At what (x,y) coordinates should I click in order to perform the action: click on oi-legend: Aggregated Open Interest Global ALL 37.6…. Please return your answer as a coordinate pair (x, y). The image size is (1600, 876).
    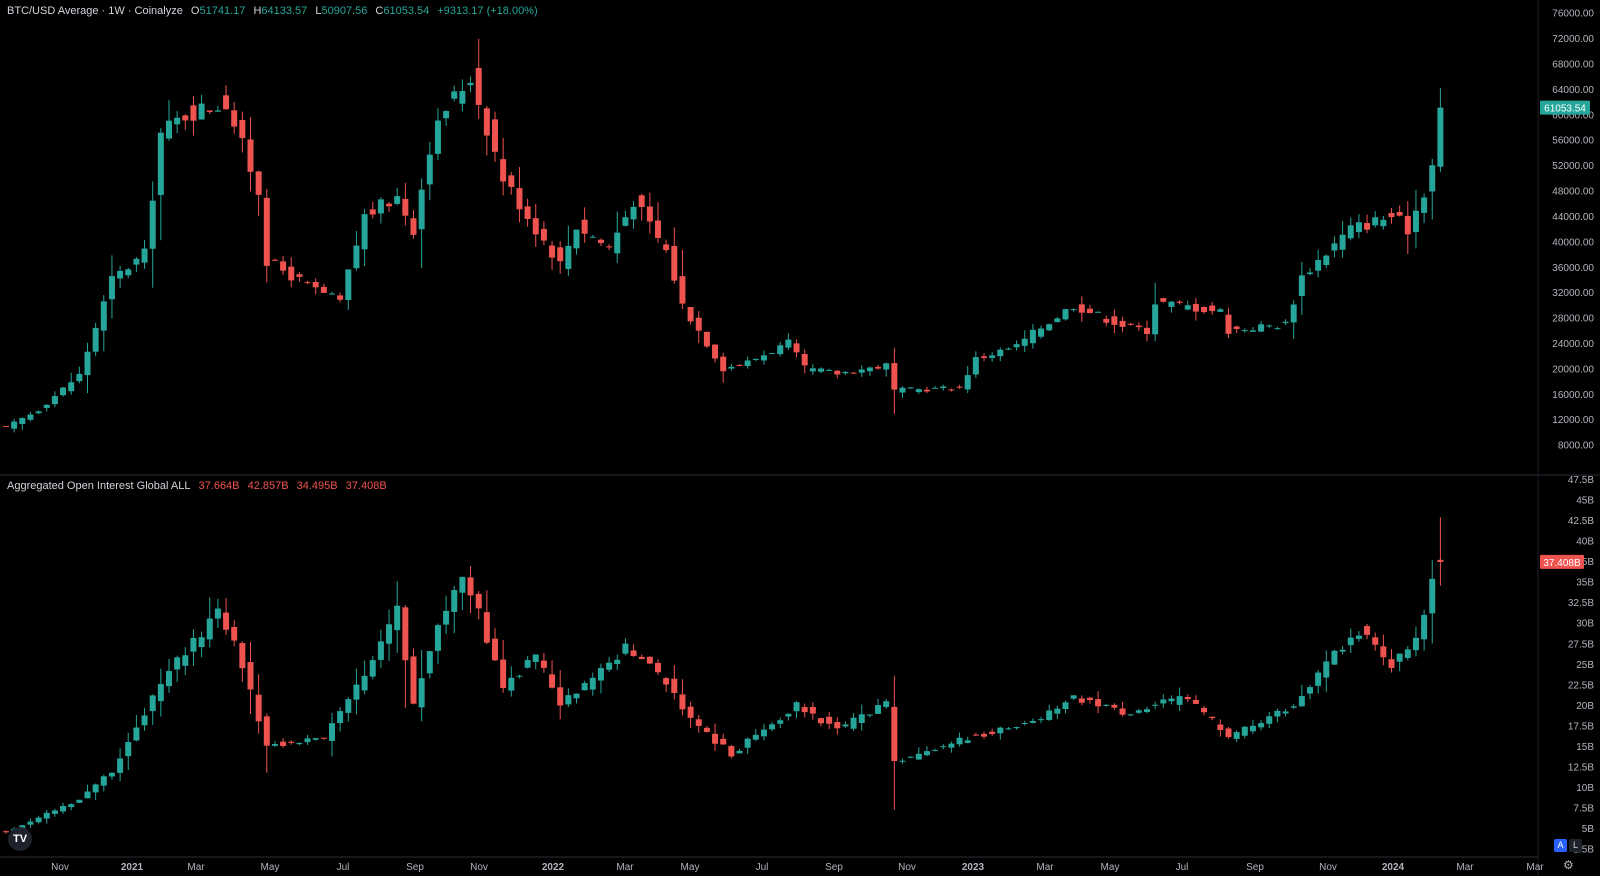
    Looking at the image, I should click on (199, 486).